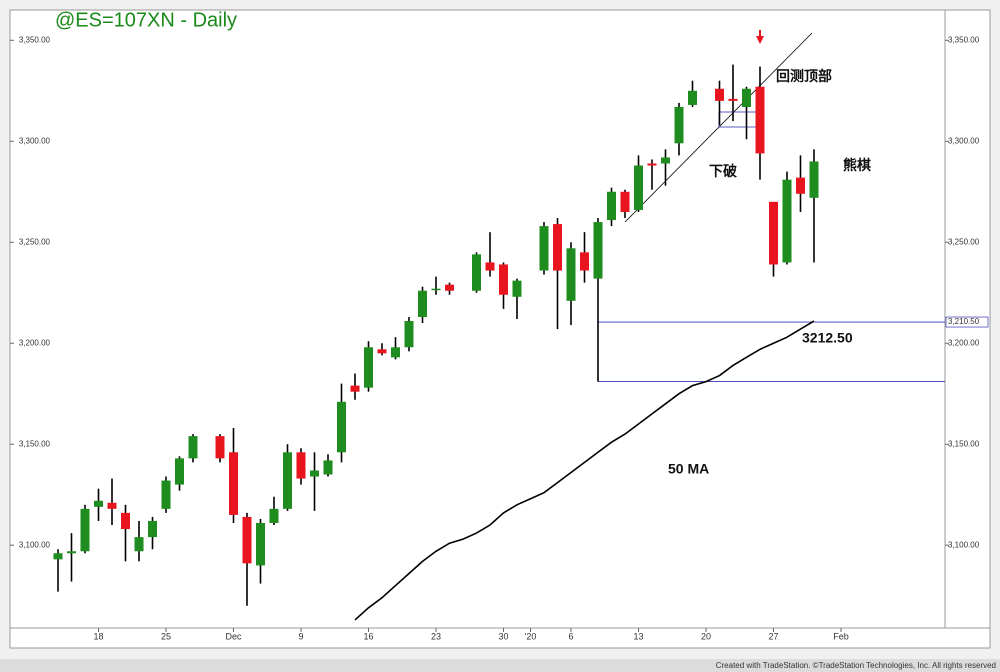  Describe the element at coordinates (368, 636) in the screenshot. I see `x-tick-label: 16` at that location.